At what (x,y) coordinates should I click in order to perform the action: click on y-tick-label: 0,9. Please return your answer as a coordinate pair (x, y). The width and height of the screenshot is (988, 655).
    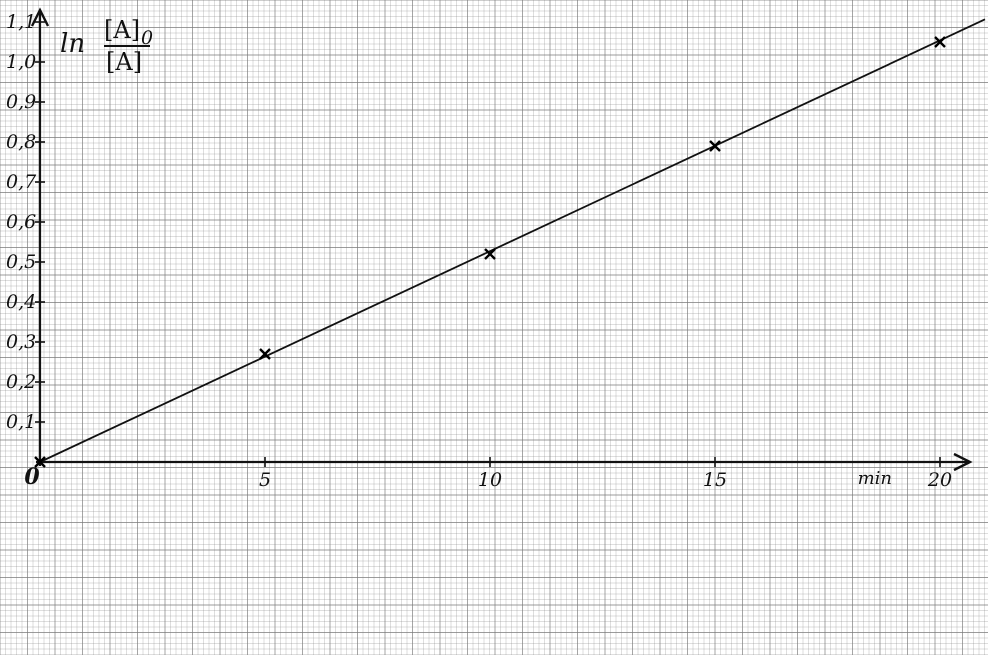
    Looking at the image, I should click on (21, 102).